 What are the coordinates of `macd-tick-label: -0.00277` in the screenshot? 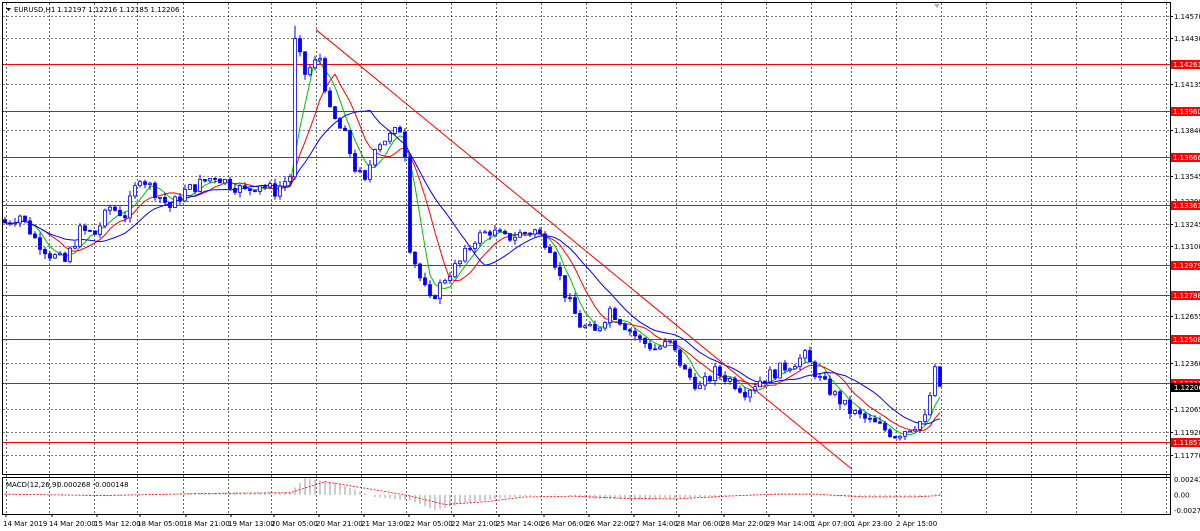 It's located at (1187, 511).